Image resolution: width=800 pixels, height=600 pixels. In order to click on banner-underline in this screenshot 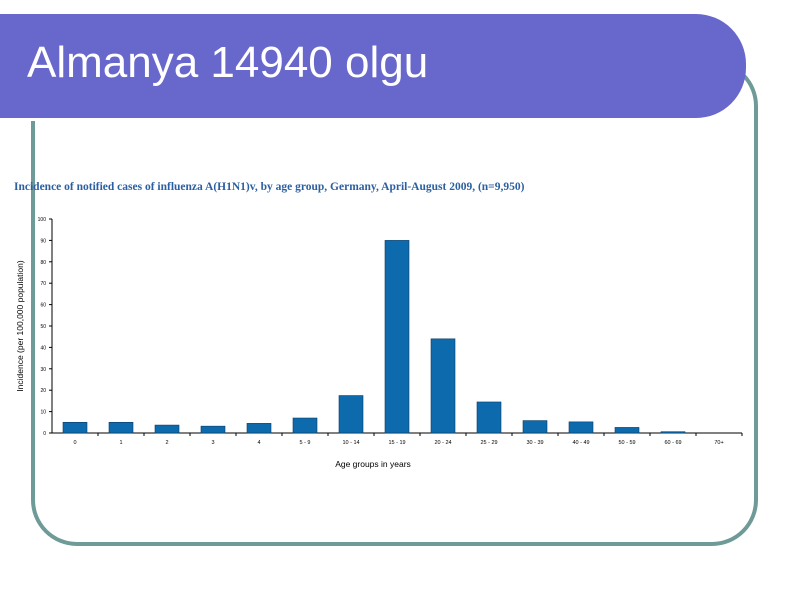, I will do `click(354, 119)`.